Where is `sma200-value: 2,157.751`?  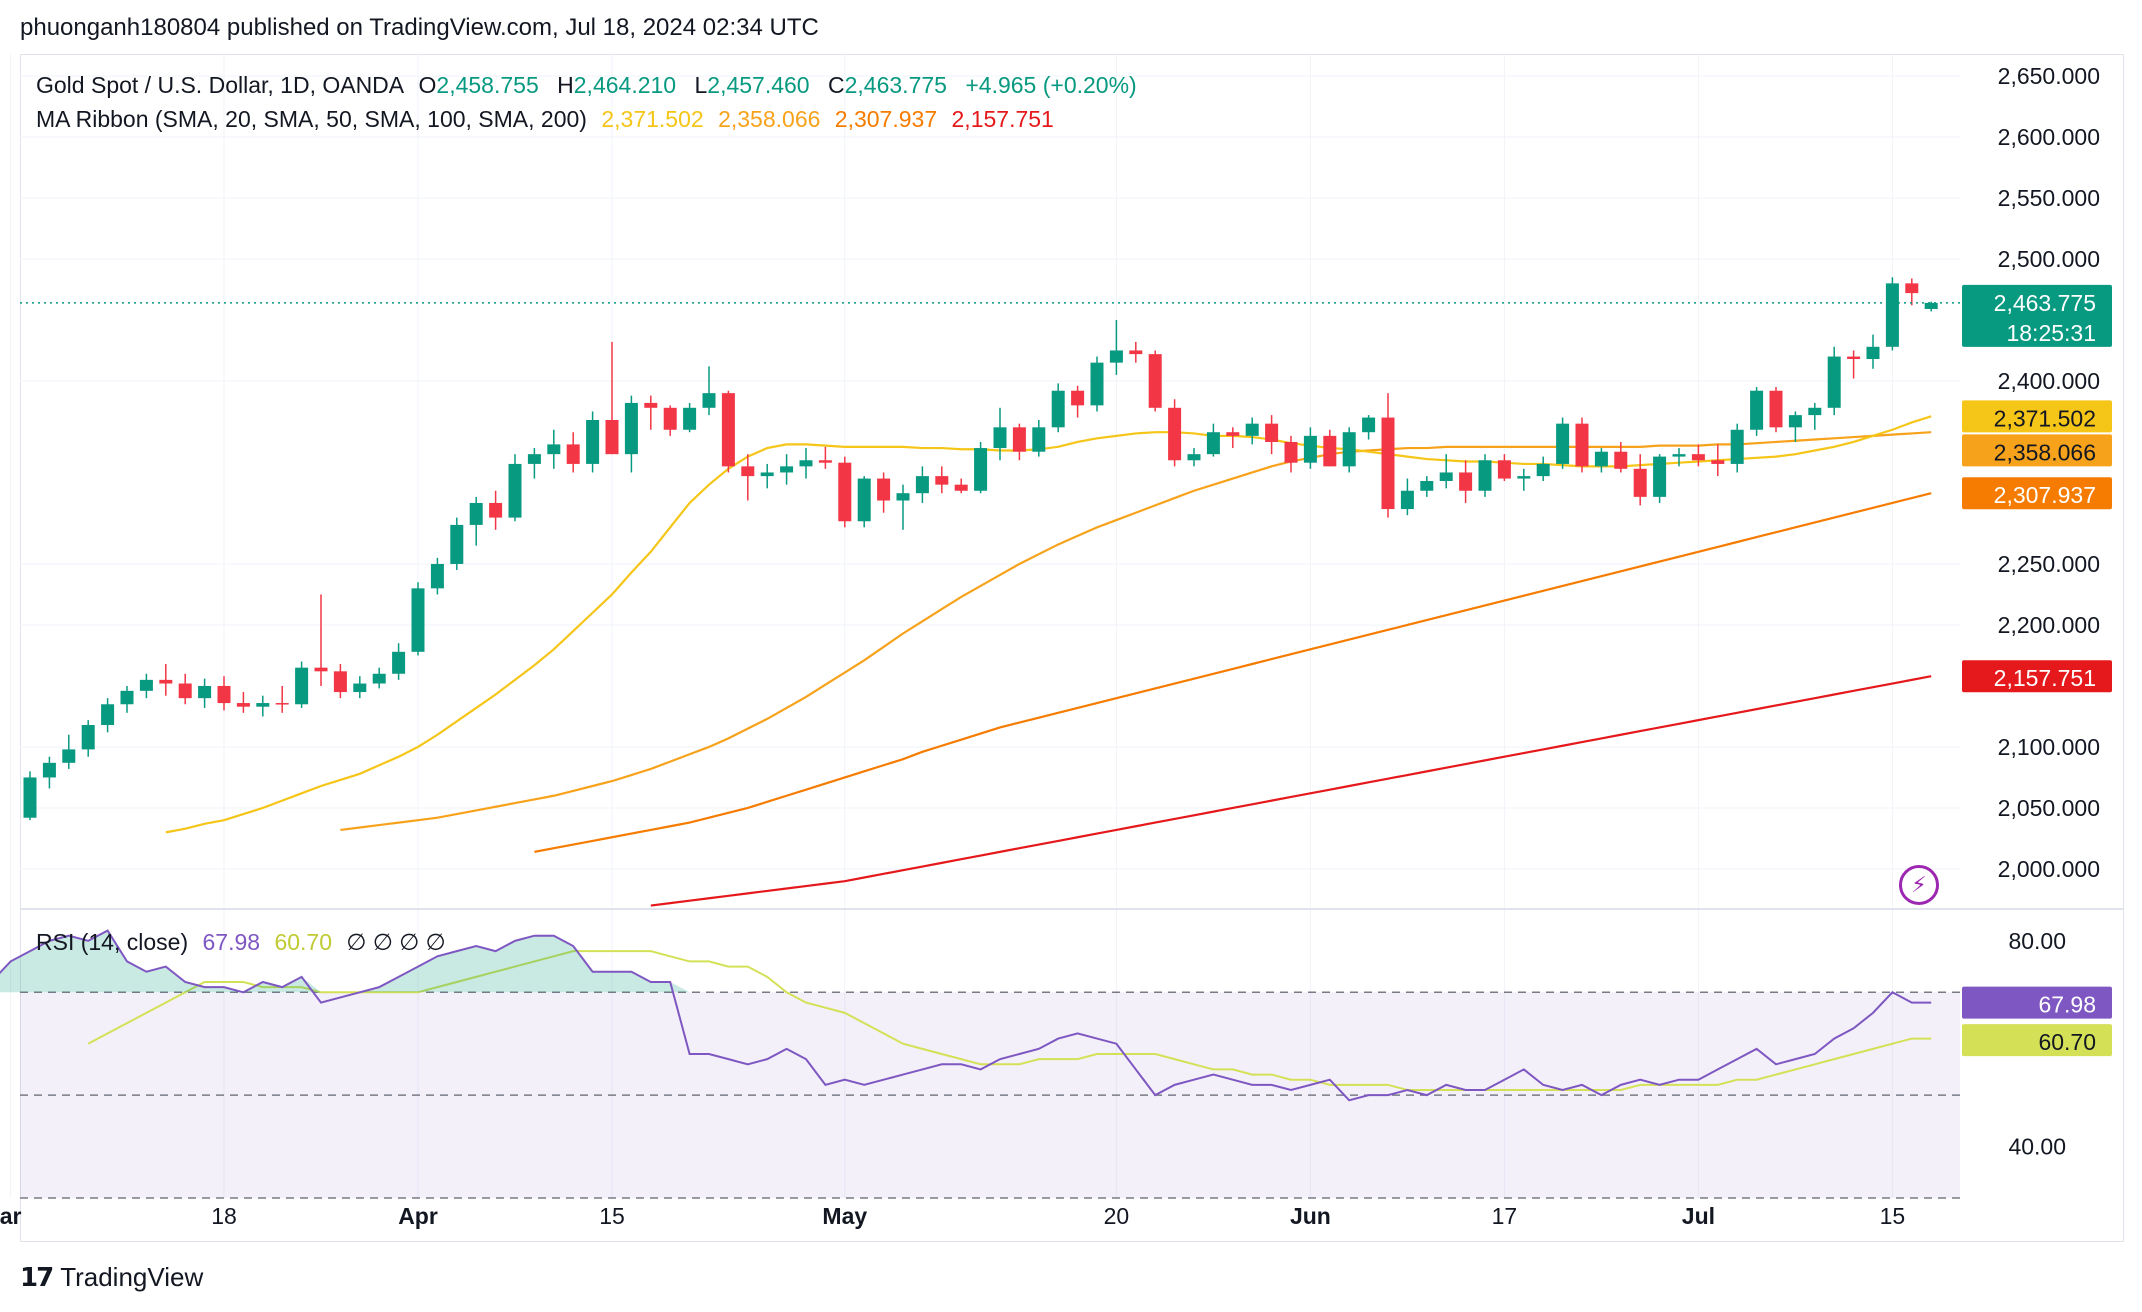 sma200-value: 2,157.751 is located at coordinates (1002, 119).